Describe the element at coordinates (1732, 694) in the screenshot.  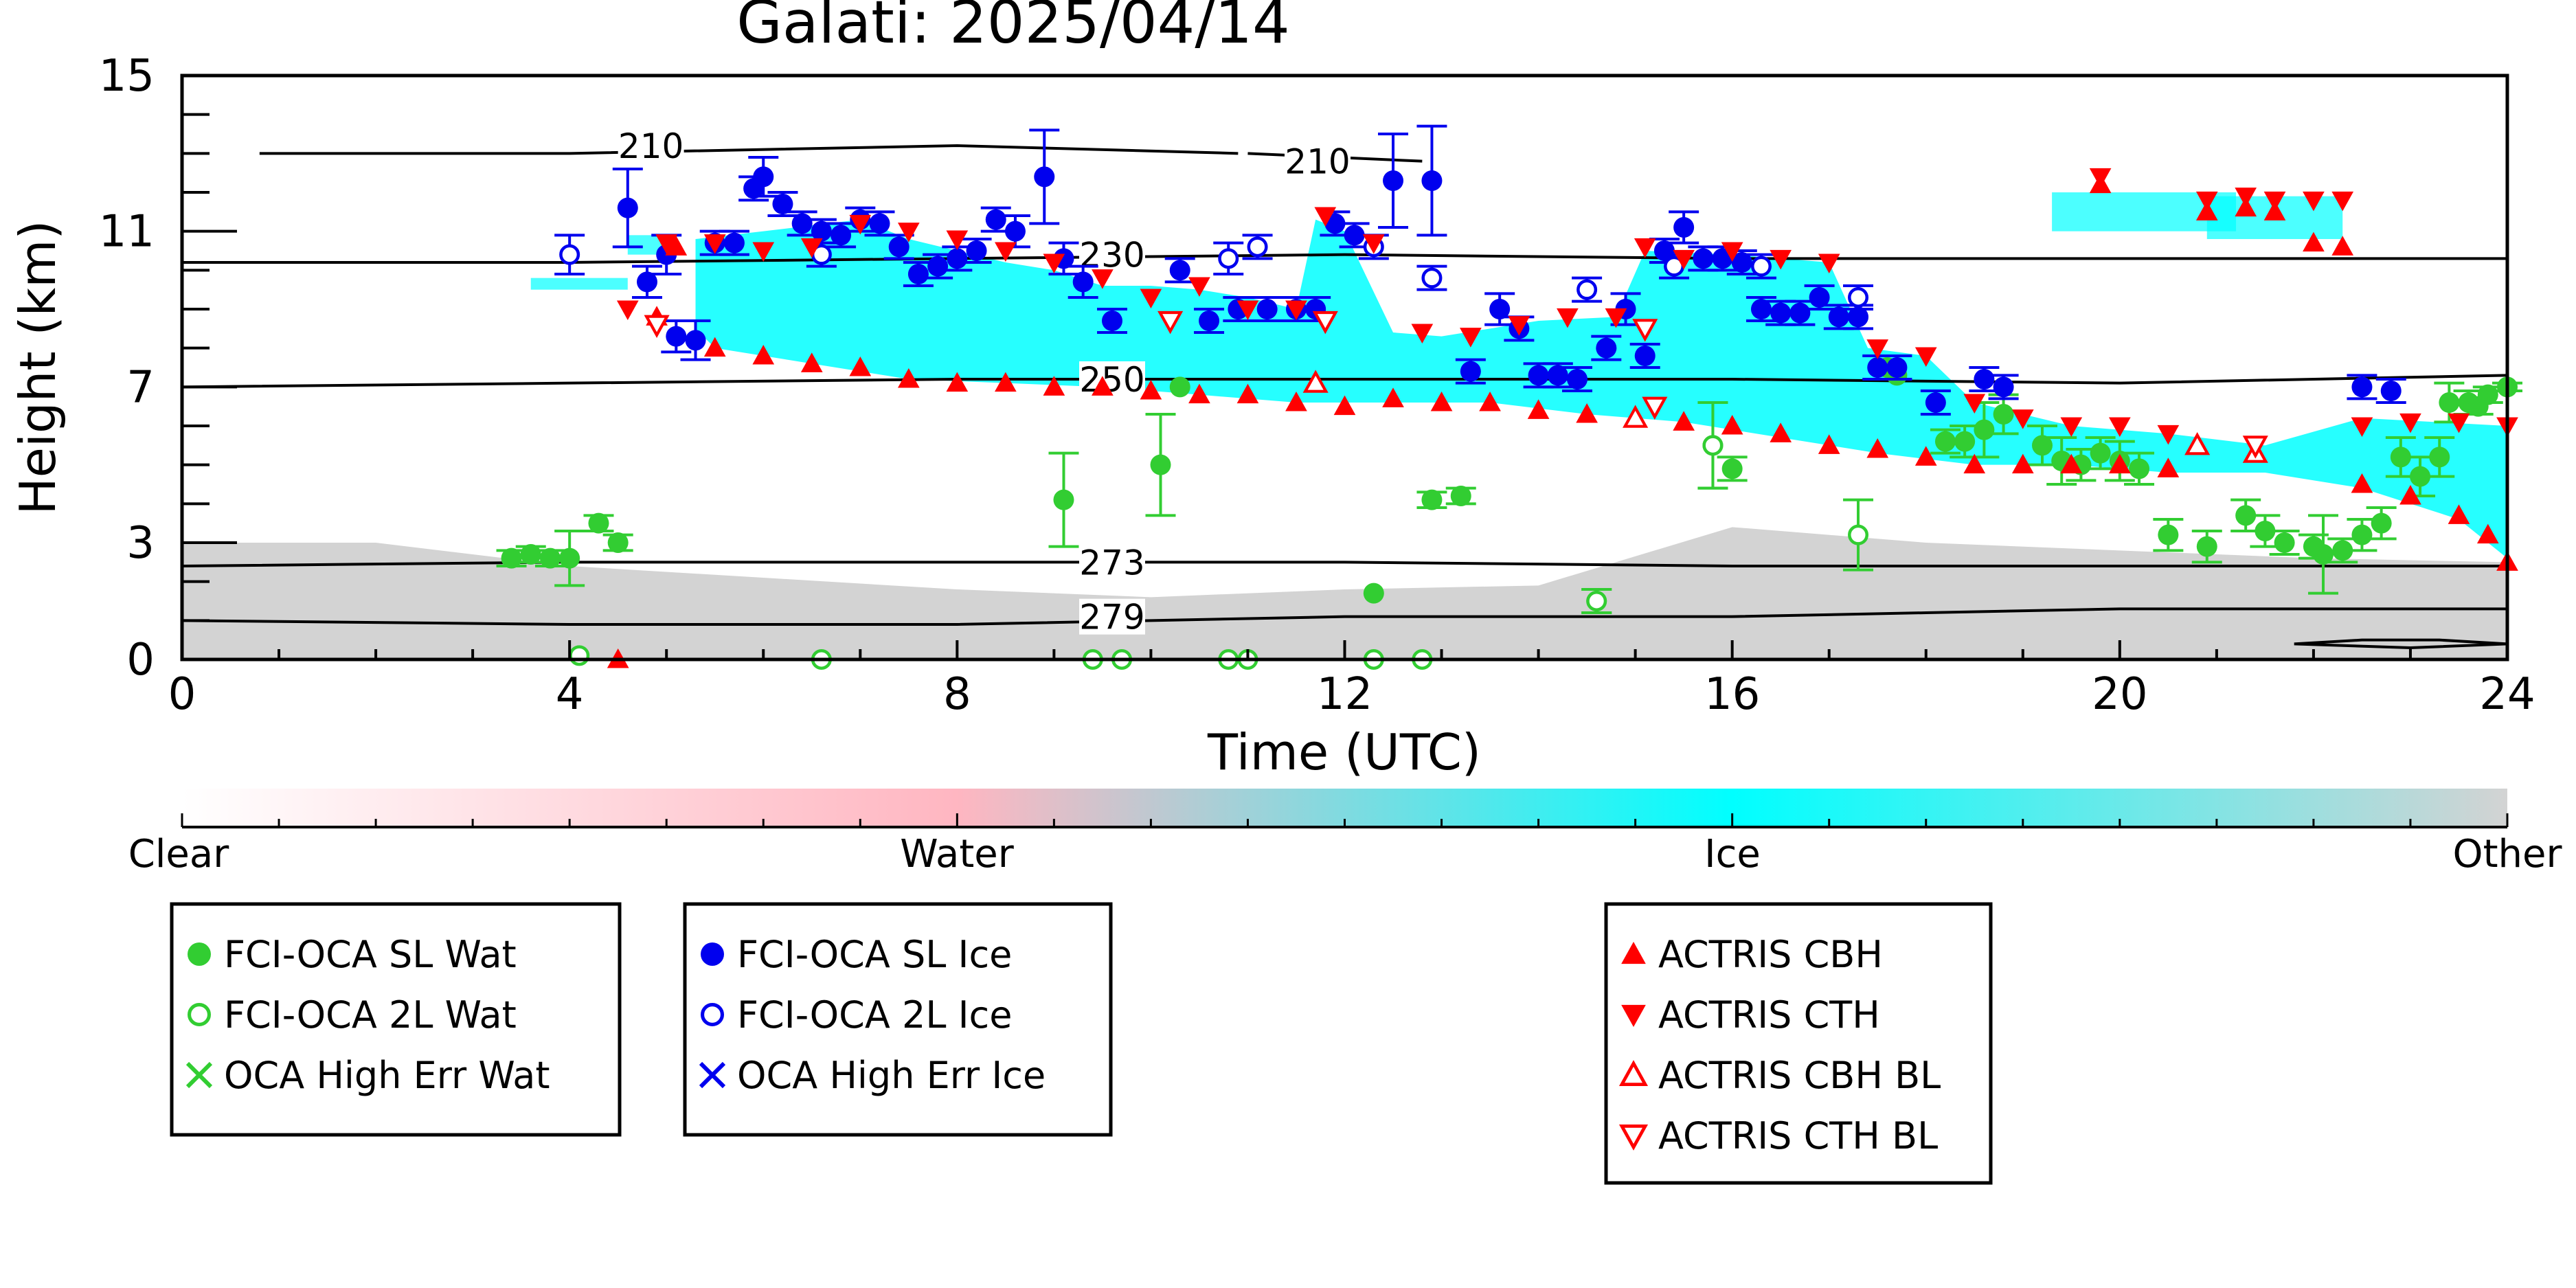
I see `x-tick-label: 16` at that location.